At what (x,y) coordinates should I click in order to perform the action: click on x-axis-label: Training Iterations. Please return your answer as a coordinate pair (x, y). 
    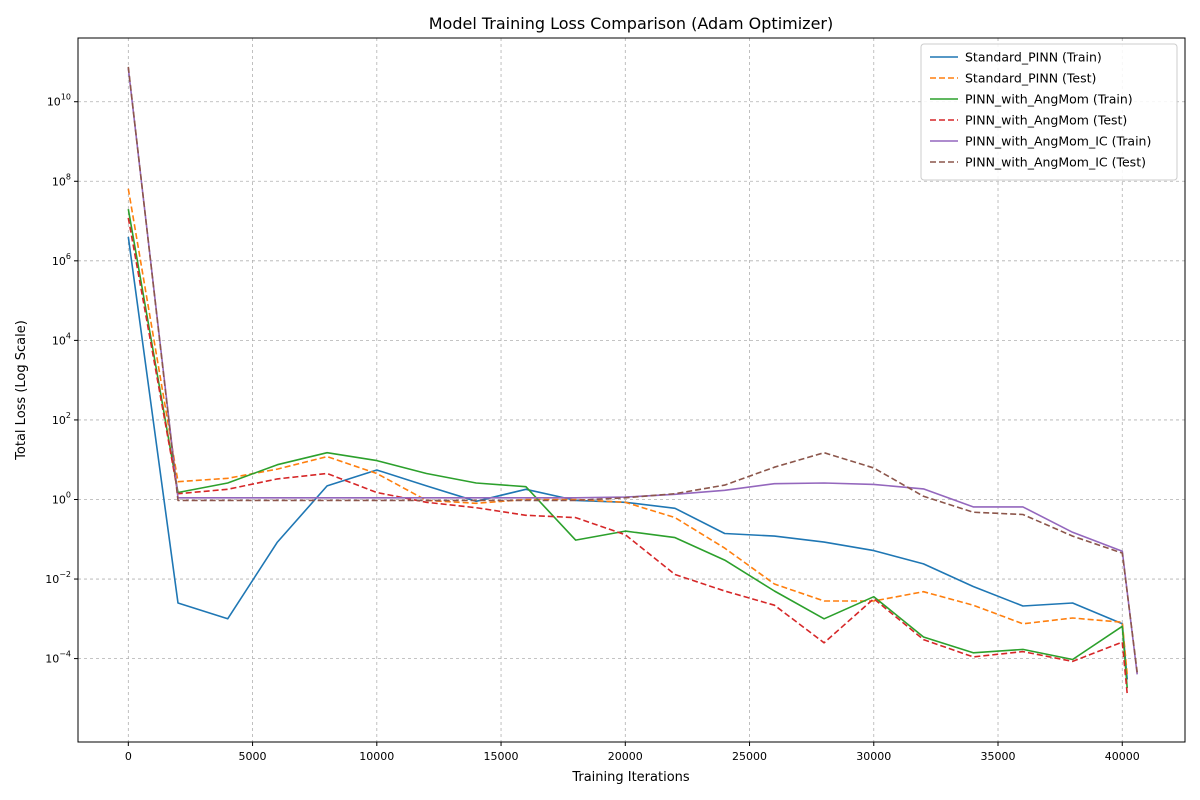
    Looking at the image, I should click on (630, 777).